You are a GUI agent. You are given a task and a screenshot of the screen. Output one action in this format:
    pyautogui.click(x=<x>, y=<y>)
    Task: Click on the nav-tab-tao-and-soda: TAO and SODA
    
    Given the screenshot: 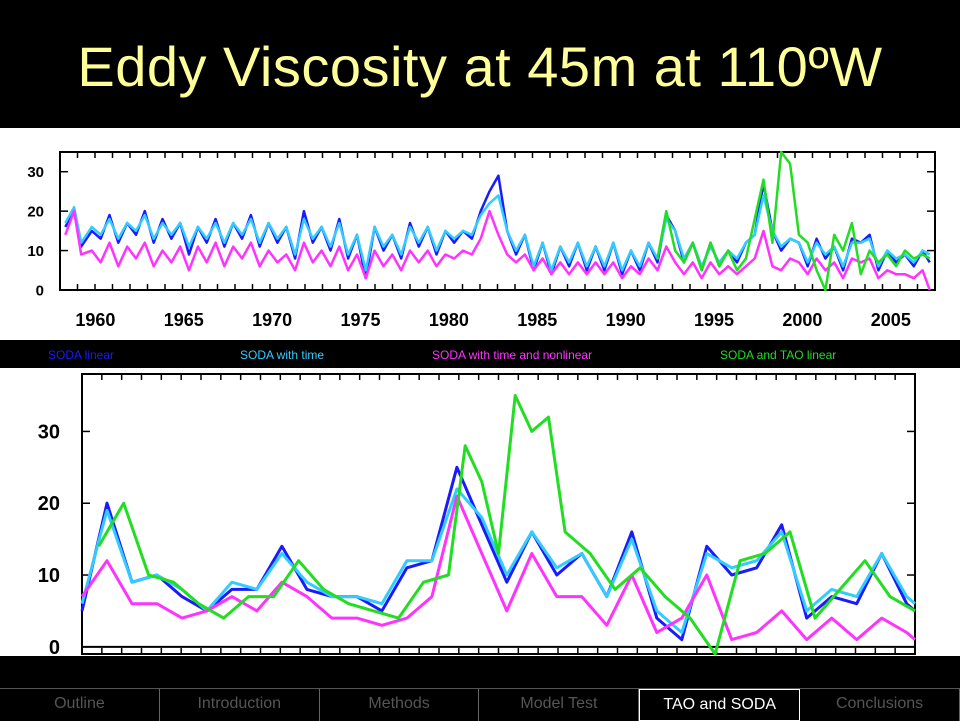 What is the action you would take?
    pyautogui.click(x=720, y=705)
    